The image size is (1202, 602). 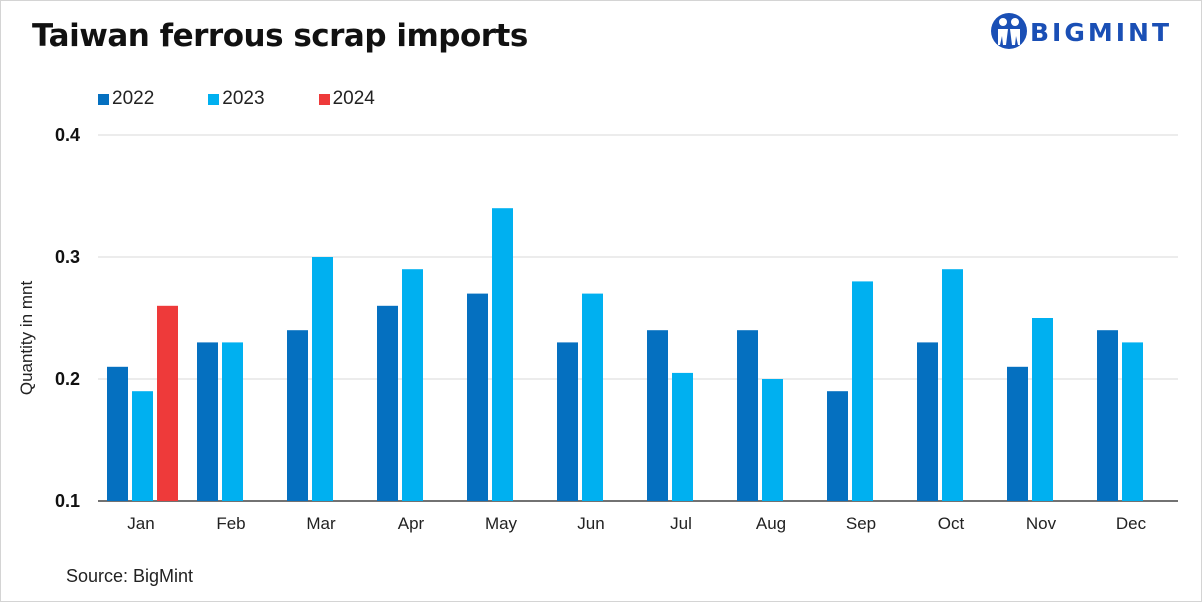 What do you see at coordinates (232, 421) in the screenshot?
I see `bar-2023-Feb` at bounding box center [232, 421].